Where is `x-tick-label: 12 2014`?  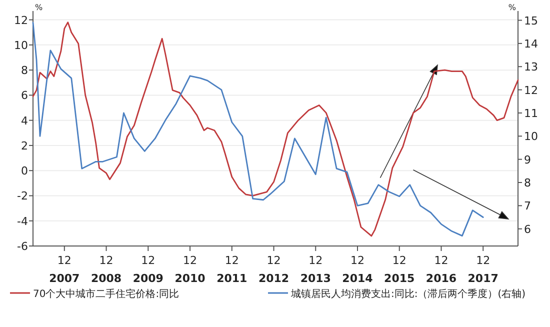 x-tick-label: 12 2014 is located at coordinates (358, 269).